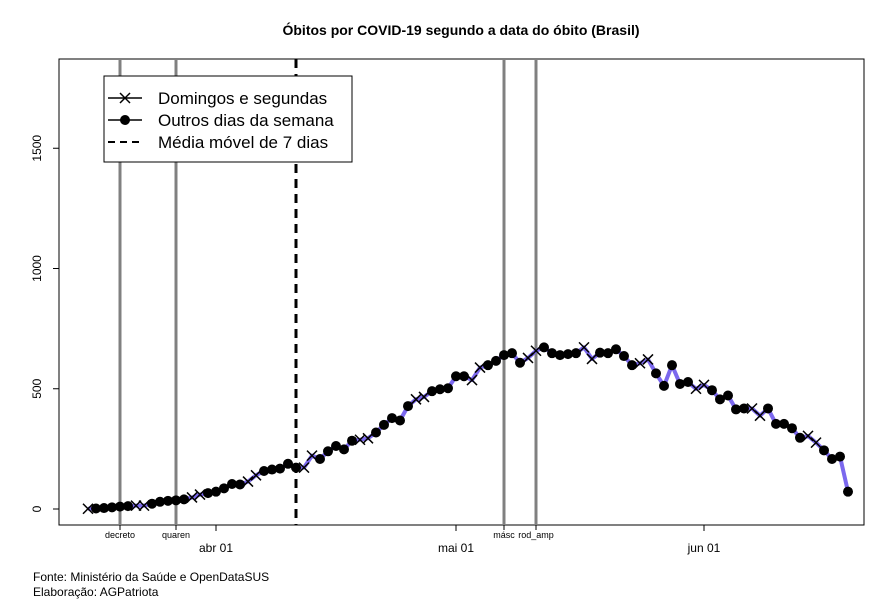 The width and height of the screenshot is (894, 600). I want to click on legend-x-marker, so click(125, 98).